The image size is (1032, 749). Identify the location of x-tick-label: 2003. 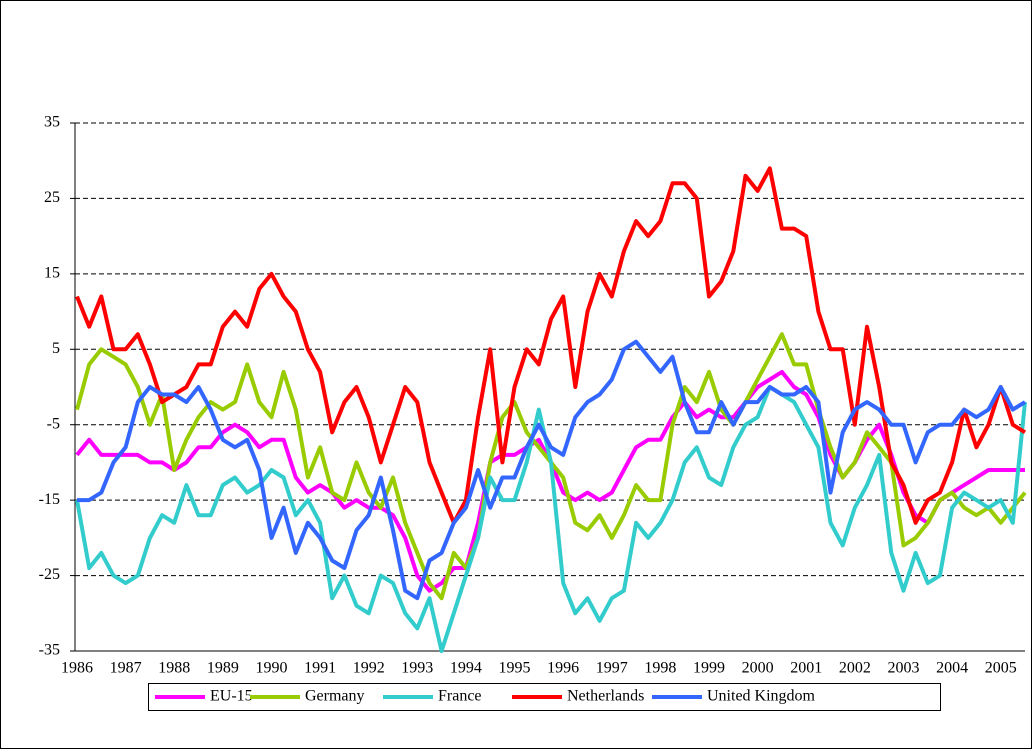
(903, 668).